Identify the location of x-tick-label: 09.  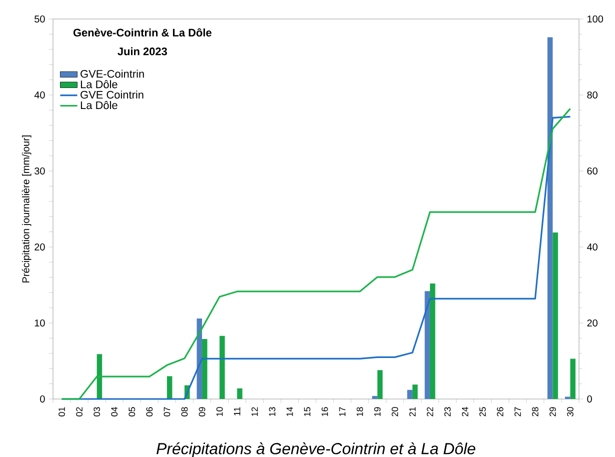
(202, 411).